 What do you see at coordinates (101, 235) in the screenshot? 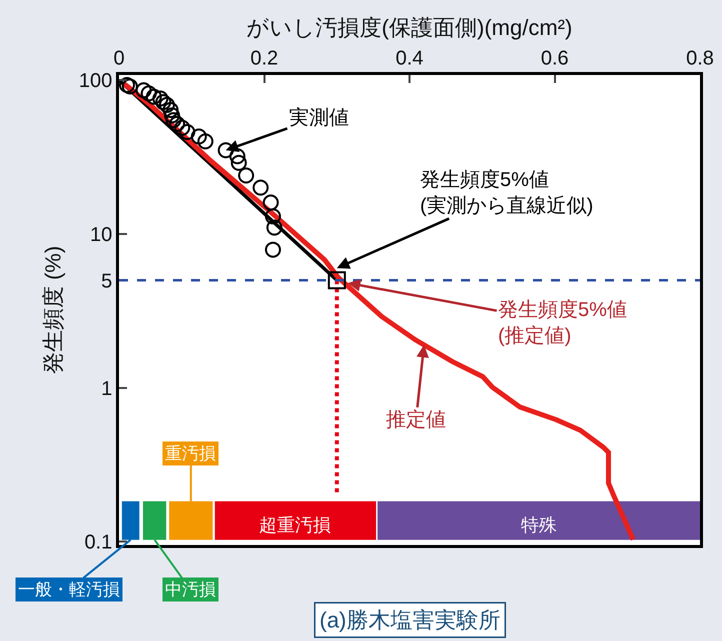
I see `y-tick-label: 10` at bounding box center [101, 235].